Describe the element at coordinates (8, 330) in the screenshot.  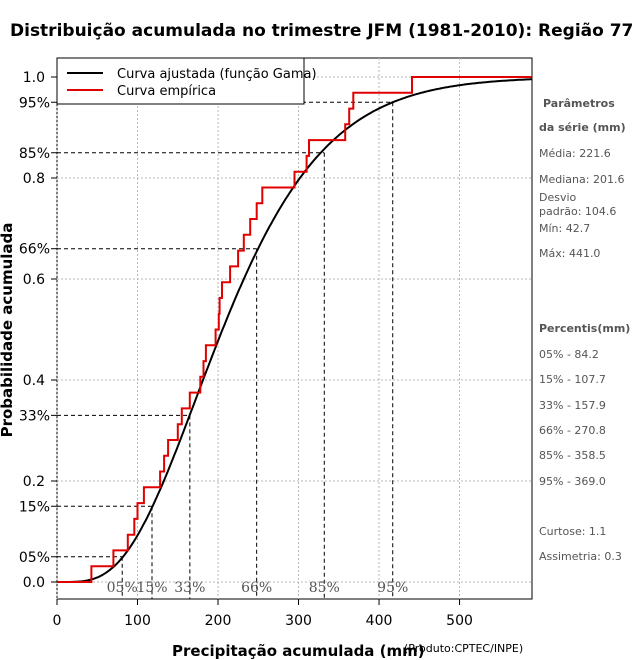
I see `y-axis-title: Probabilidade acumulada` at that location.